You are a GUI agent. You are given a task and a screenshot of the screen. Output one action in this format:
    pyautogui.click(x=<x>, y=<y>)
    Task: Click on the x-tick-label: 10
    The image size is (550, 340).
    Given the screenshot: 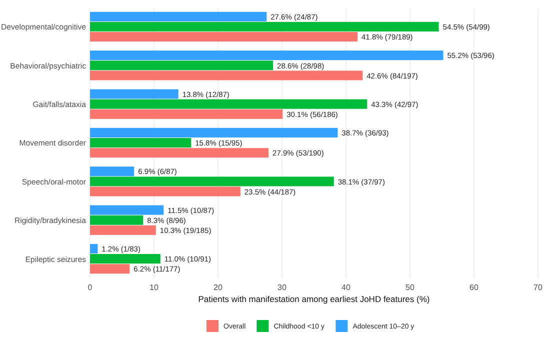 What is the action you would take?
    pyautogui.click(x=154, y=287)
    